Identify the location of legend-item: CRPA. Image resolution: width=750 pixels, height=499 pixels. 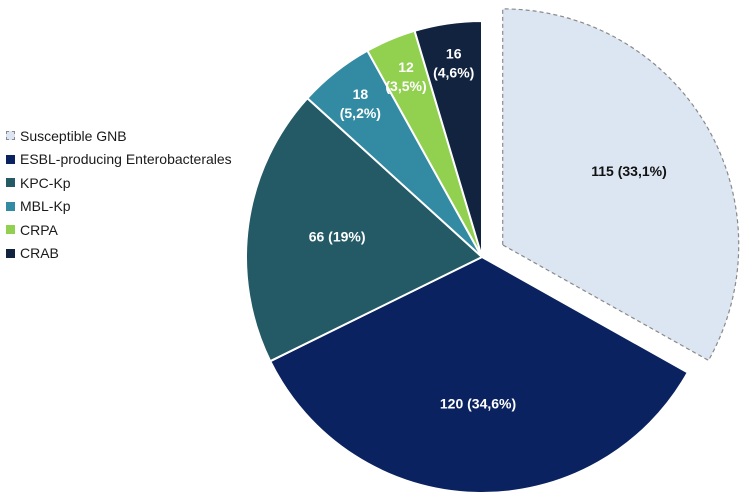
(119, 230).